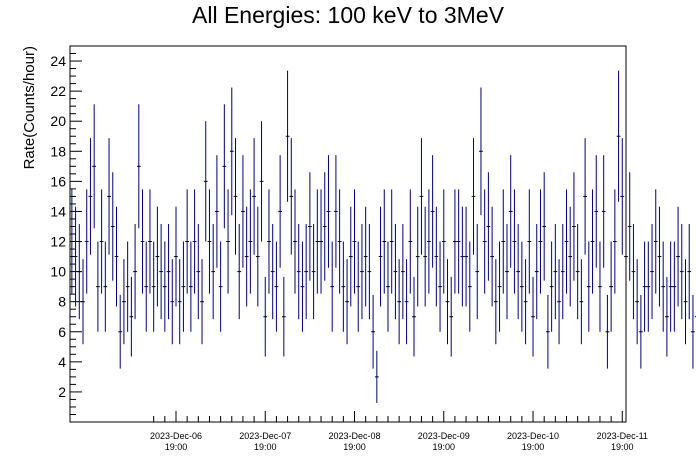  I want to click on y-tick-label: 22, so click(58, 91).